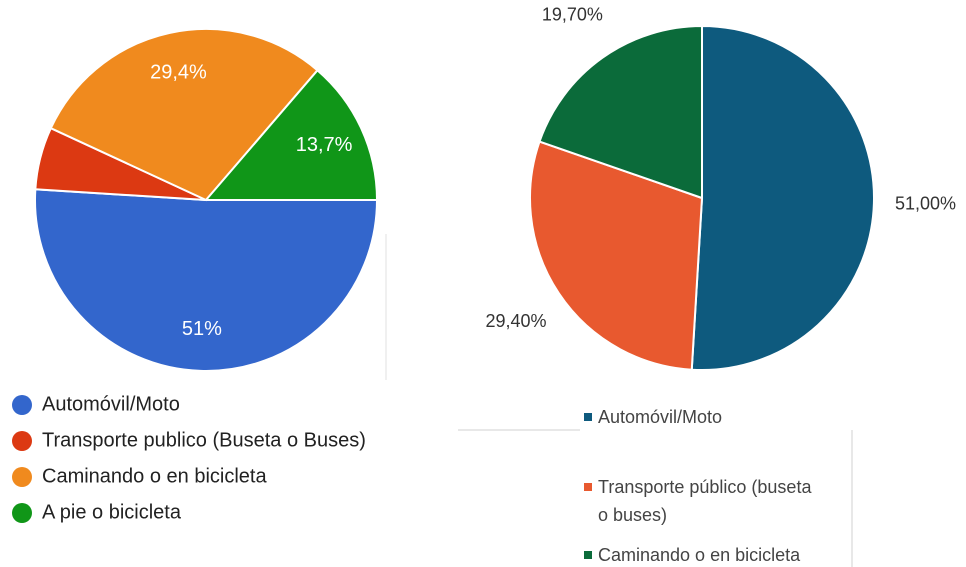  What do you see at coordinates (515, 321) in the screenshot?
I see `data-label: 29,40%` at bounding box center [515, 321].